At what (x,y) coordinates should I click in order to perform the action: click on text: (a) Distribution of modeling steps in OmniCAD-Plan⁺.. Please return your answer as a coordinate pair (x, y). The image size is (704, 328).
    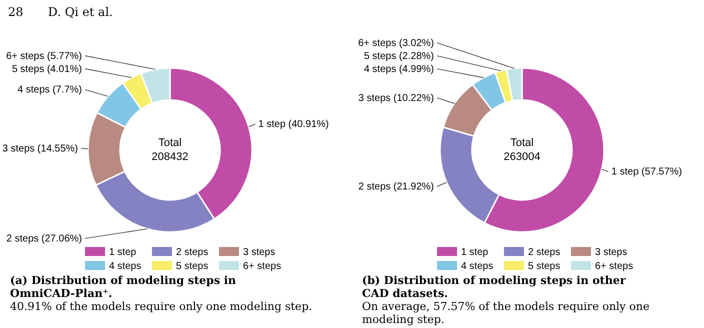
    Looking at the image, I should click on (123, 287).